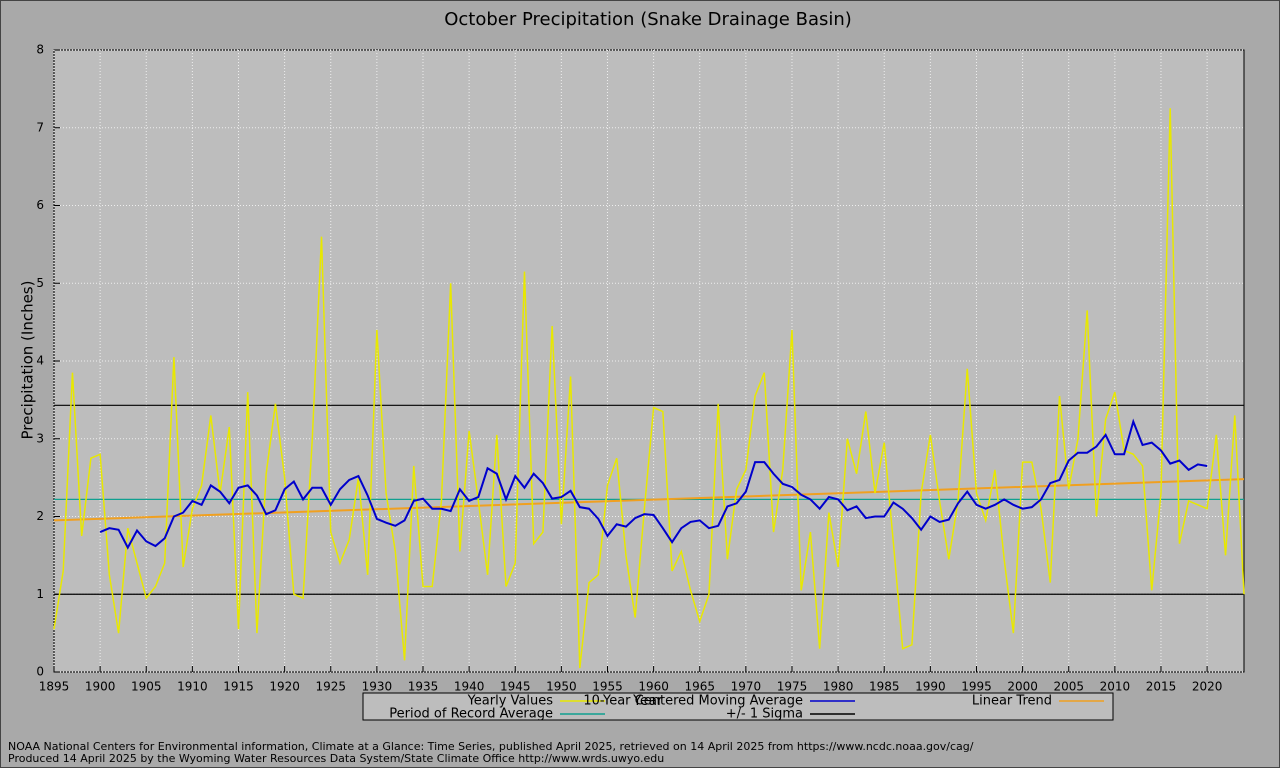  What do you see at coordinates (515, 687) in the screenshot?
I see `x-tick-label: 1945` at bounding box center [515, 687].